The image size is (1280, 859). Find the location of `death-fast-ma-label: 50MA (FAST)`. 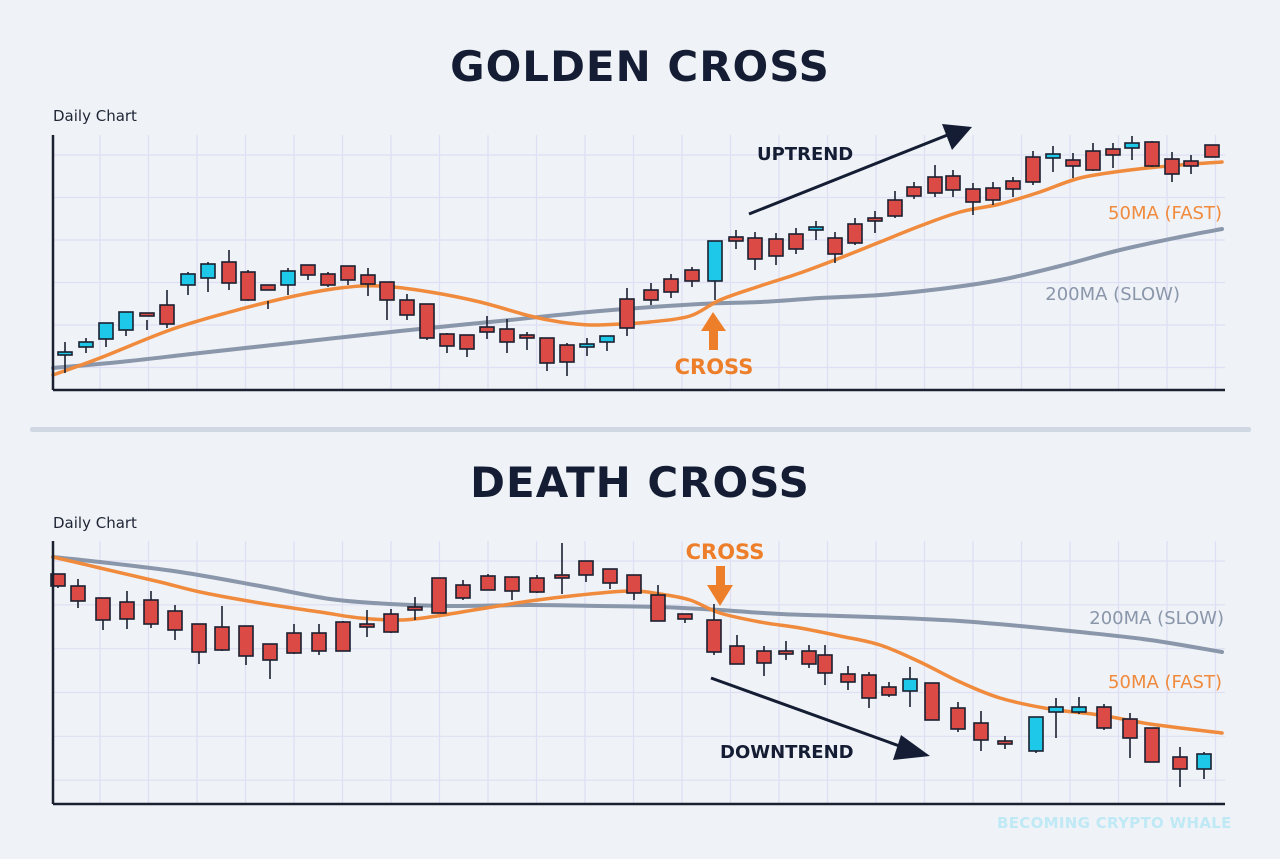

death-fast-ma-label: 50MA (FAST) is located at coordinates (1165, 682).